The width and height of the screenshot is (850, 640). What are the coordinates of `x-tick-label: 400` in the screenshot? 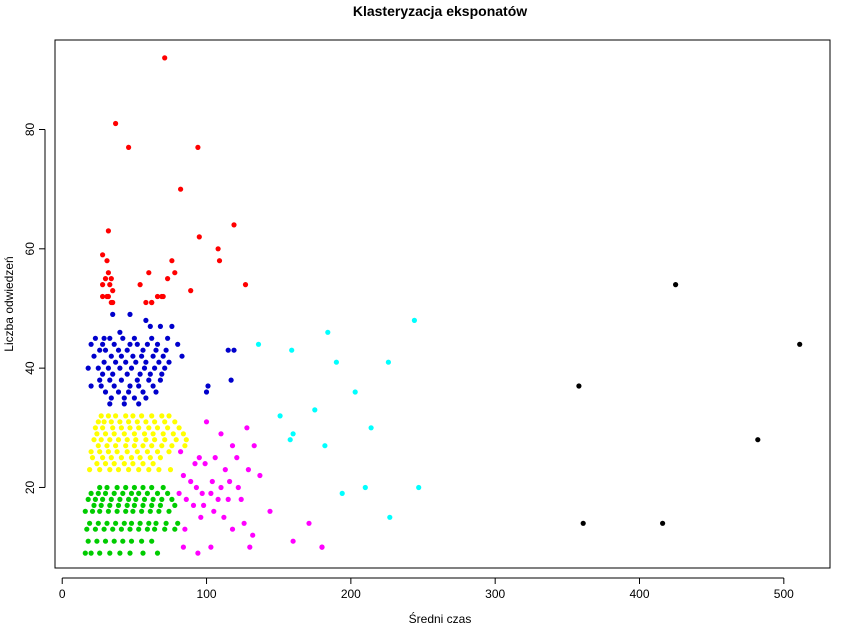 It's located at (639, 594).